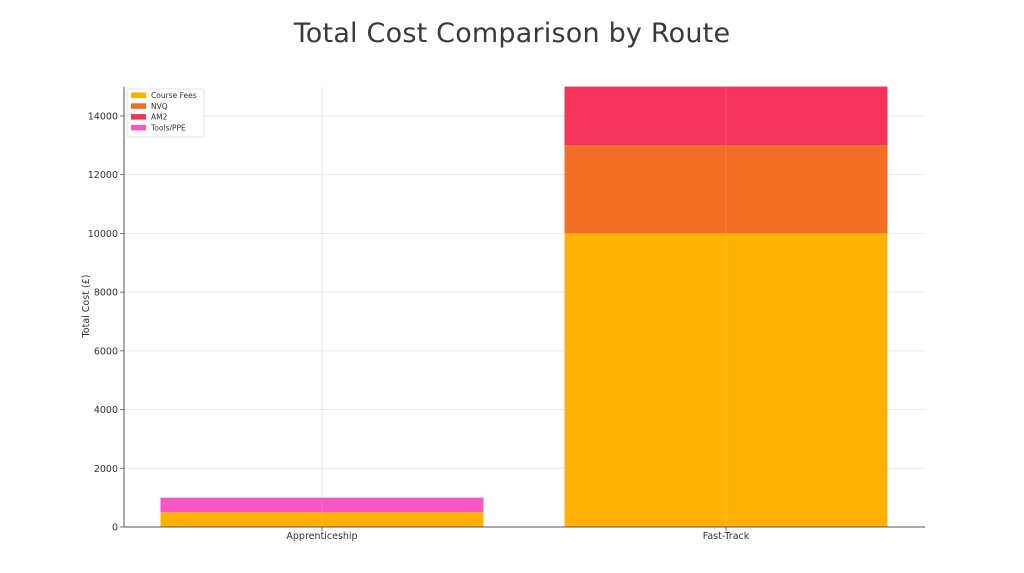 This screenshot has height=573, width=1024. What do you see at coordinates (103, 116) in the screenshot?
I see `y-tick-label: 14000` at bounding box center [103, 116].